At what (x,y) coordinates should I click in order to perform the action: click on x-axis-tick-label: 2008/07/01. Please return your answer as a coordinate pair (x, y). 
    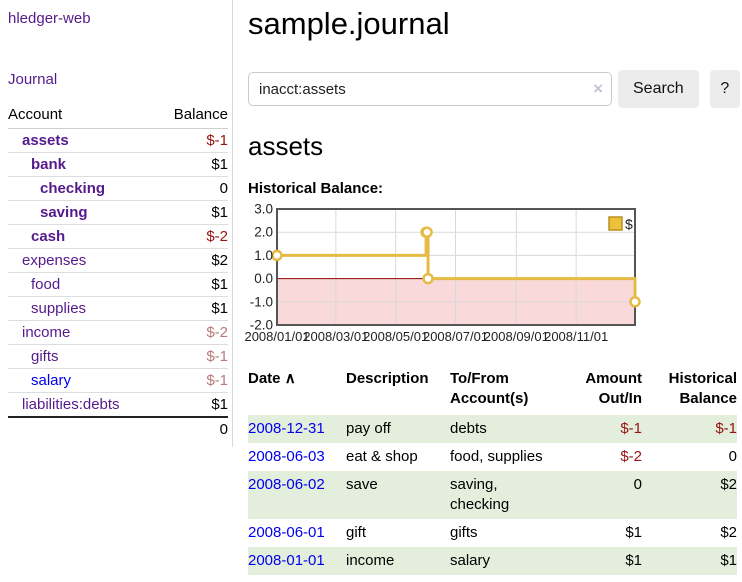
    Looking at the image, I should click on (455, 336).